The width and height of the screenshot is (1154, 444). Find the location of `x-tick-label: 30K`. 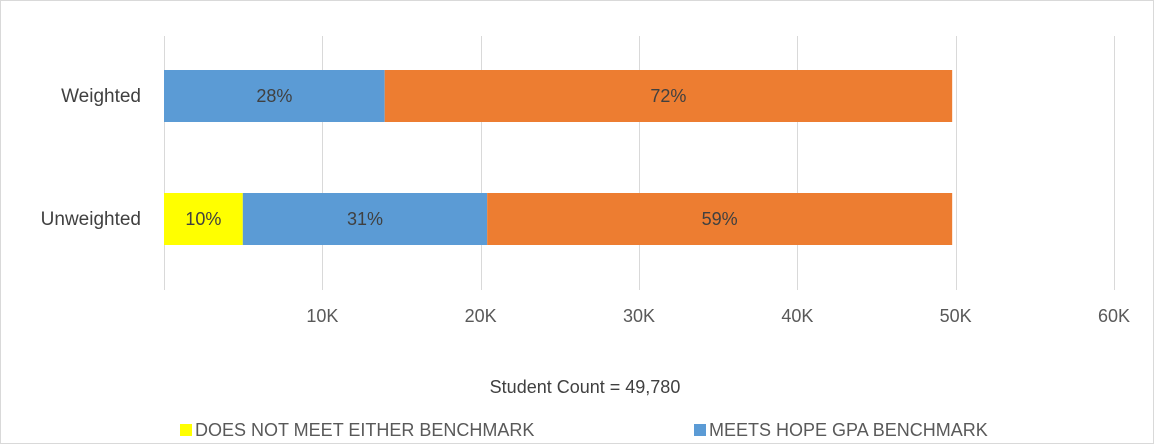

x-tick-label: 30K is located at coordinates (639, 316).